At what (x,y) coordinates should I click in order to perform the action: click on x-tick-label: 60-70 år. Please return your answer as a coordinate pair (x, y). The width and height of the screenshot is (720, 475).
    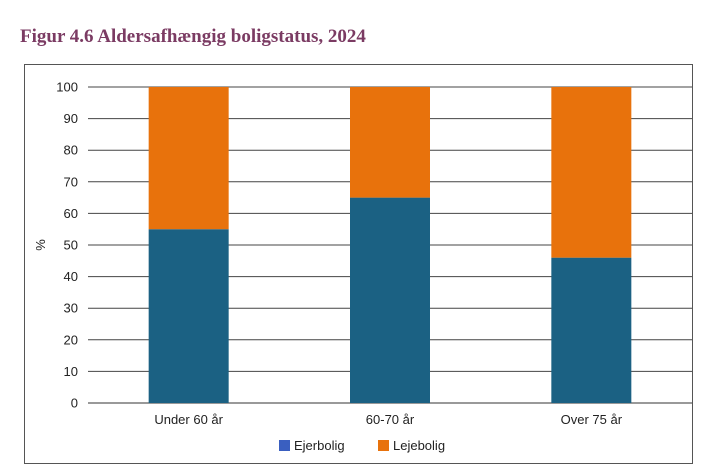
    Looking at the image, I should click on (390, 419).